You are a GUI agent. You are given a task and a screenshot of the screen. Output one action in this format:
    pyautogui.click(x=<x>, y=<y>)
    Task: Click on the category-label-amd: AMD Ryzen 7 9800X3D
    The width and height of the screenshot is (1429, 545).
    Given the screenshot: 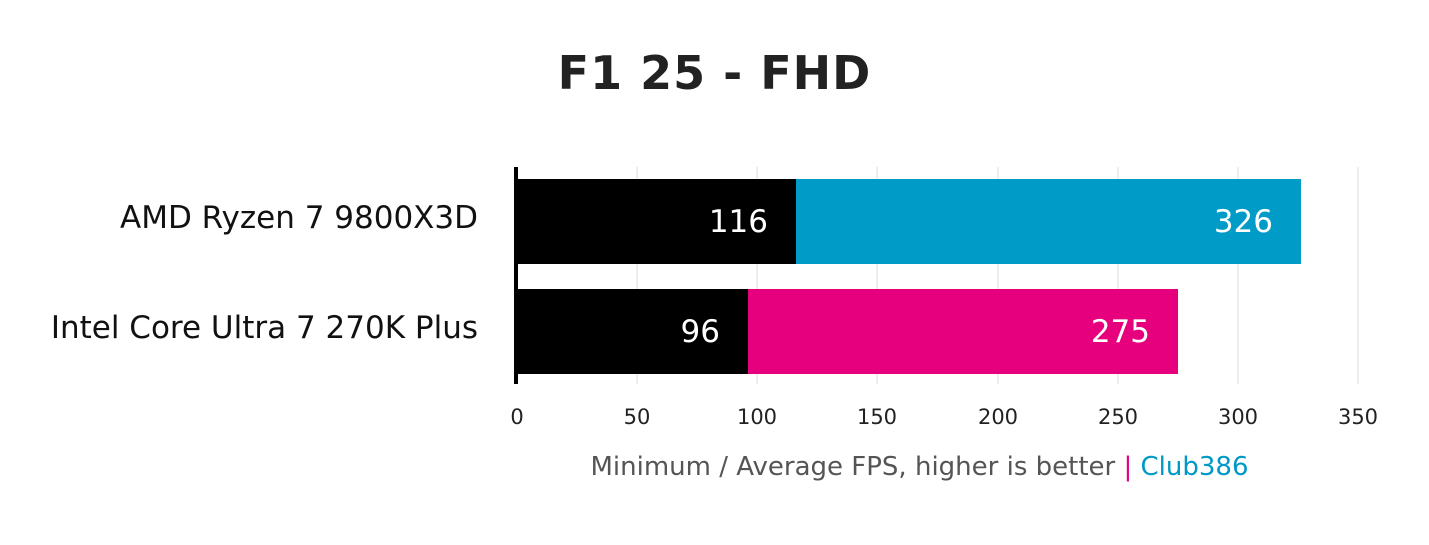 What is the action you would take?
    pyautogui.click(x=298, y=218)
    